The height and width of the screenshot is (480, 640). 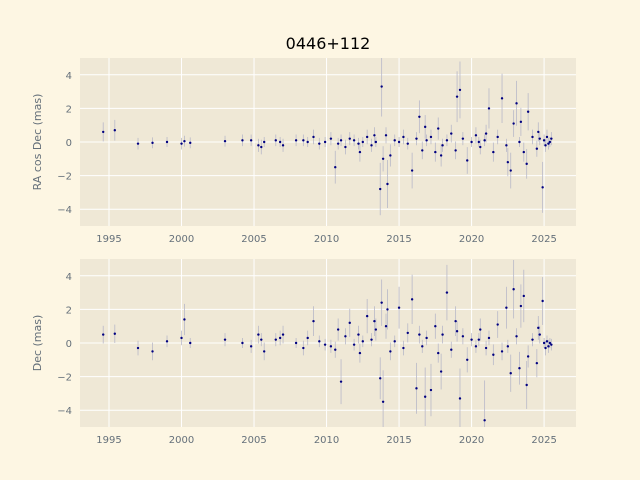 What do you see at coordinates (253, 239) in the screenshot?
I see `x-tick-label: 2005` at bounding box center [253, 239].